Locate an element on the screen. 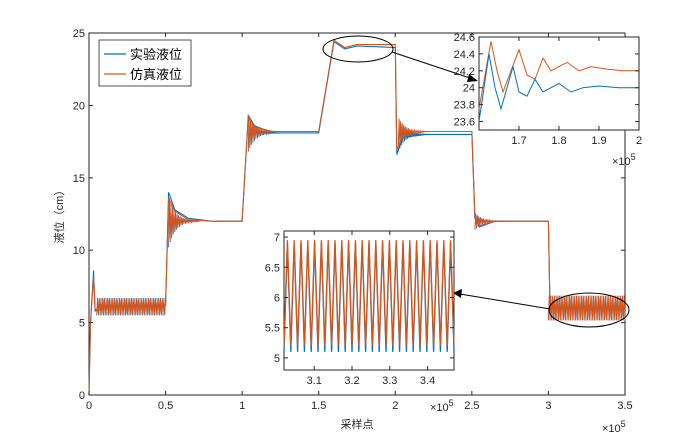  inset-bottom-x-exponent: ×10⁵ is located at coordinates (442, 406).